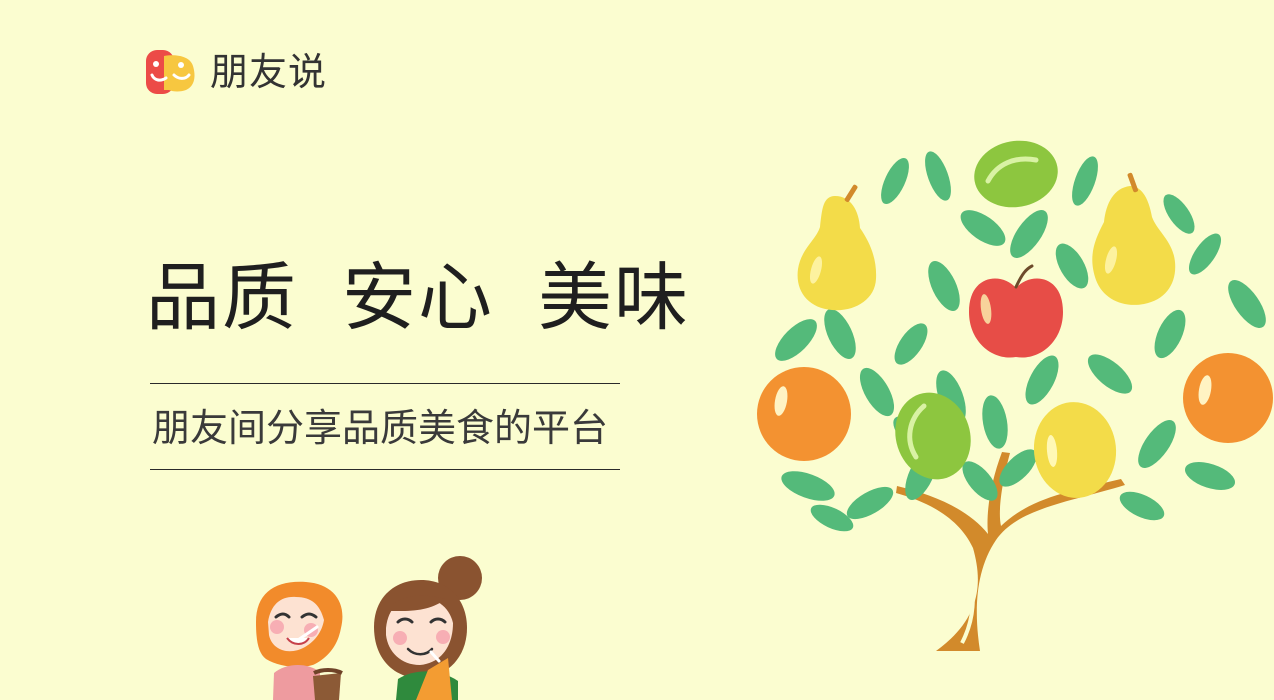  Describe the element at coordinates (222, 298) in the screenshot. I see `headline-quality: 品质` at that location.